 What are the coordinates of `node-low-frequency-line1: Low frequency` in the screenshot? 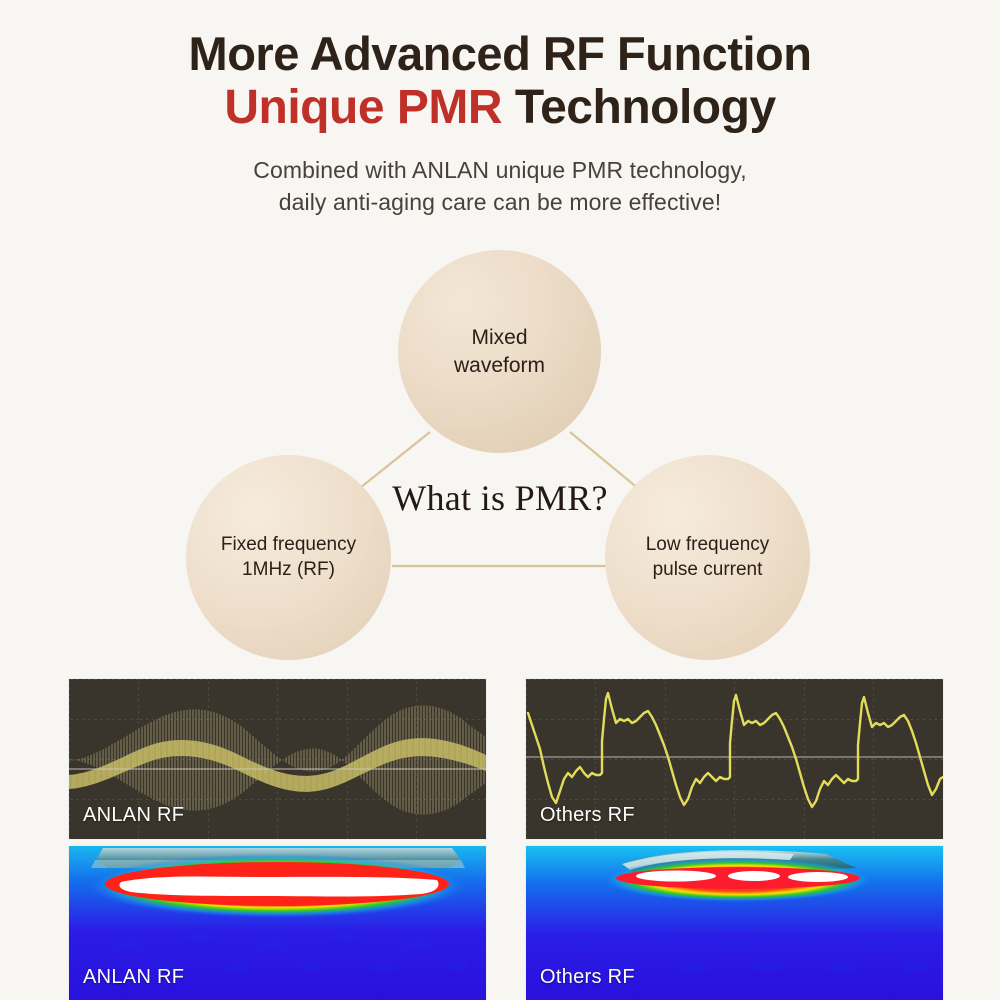 It's located at (707, 544).